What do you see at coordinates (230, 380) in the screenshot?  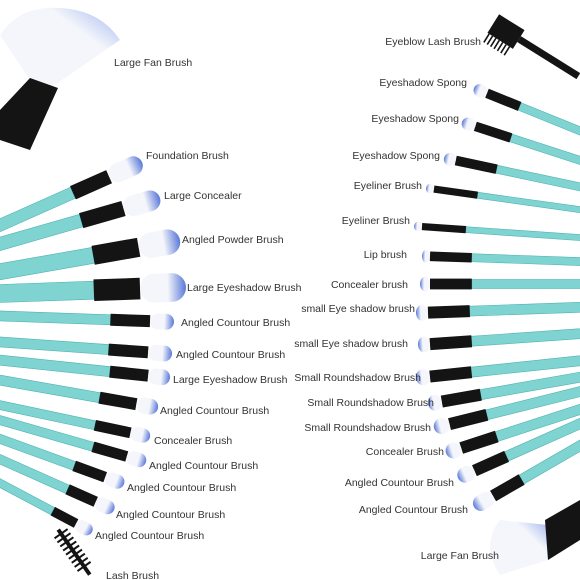 I see `label-left-large-eyeshadow-brush-2: Large Eyeshadow Brush` at bounding box center [230, 380].